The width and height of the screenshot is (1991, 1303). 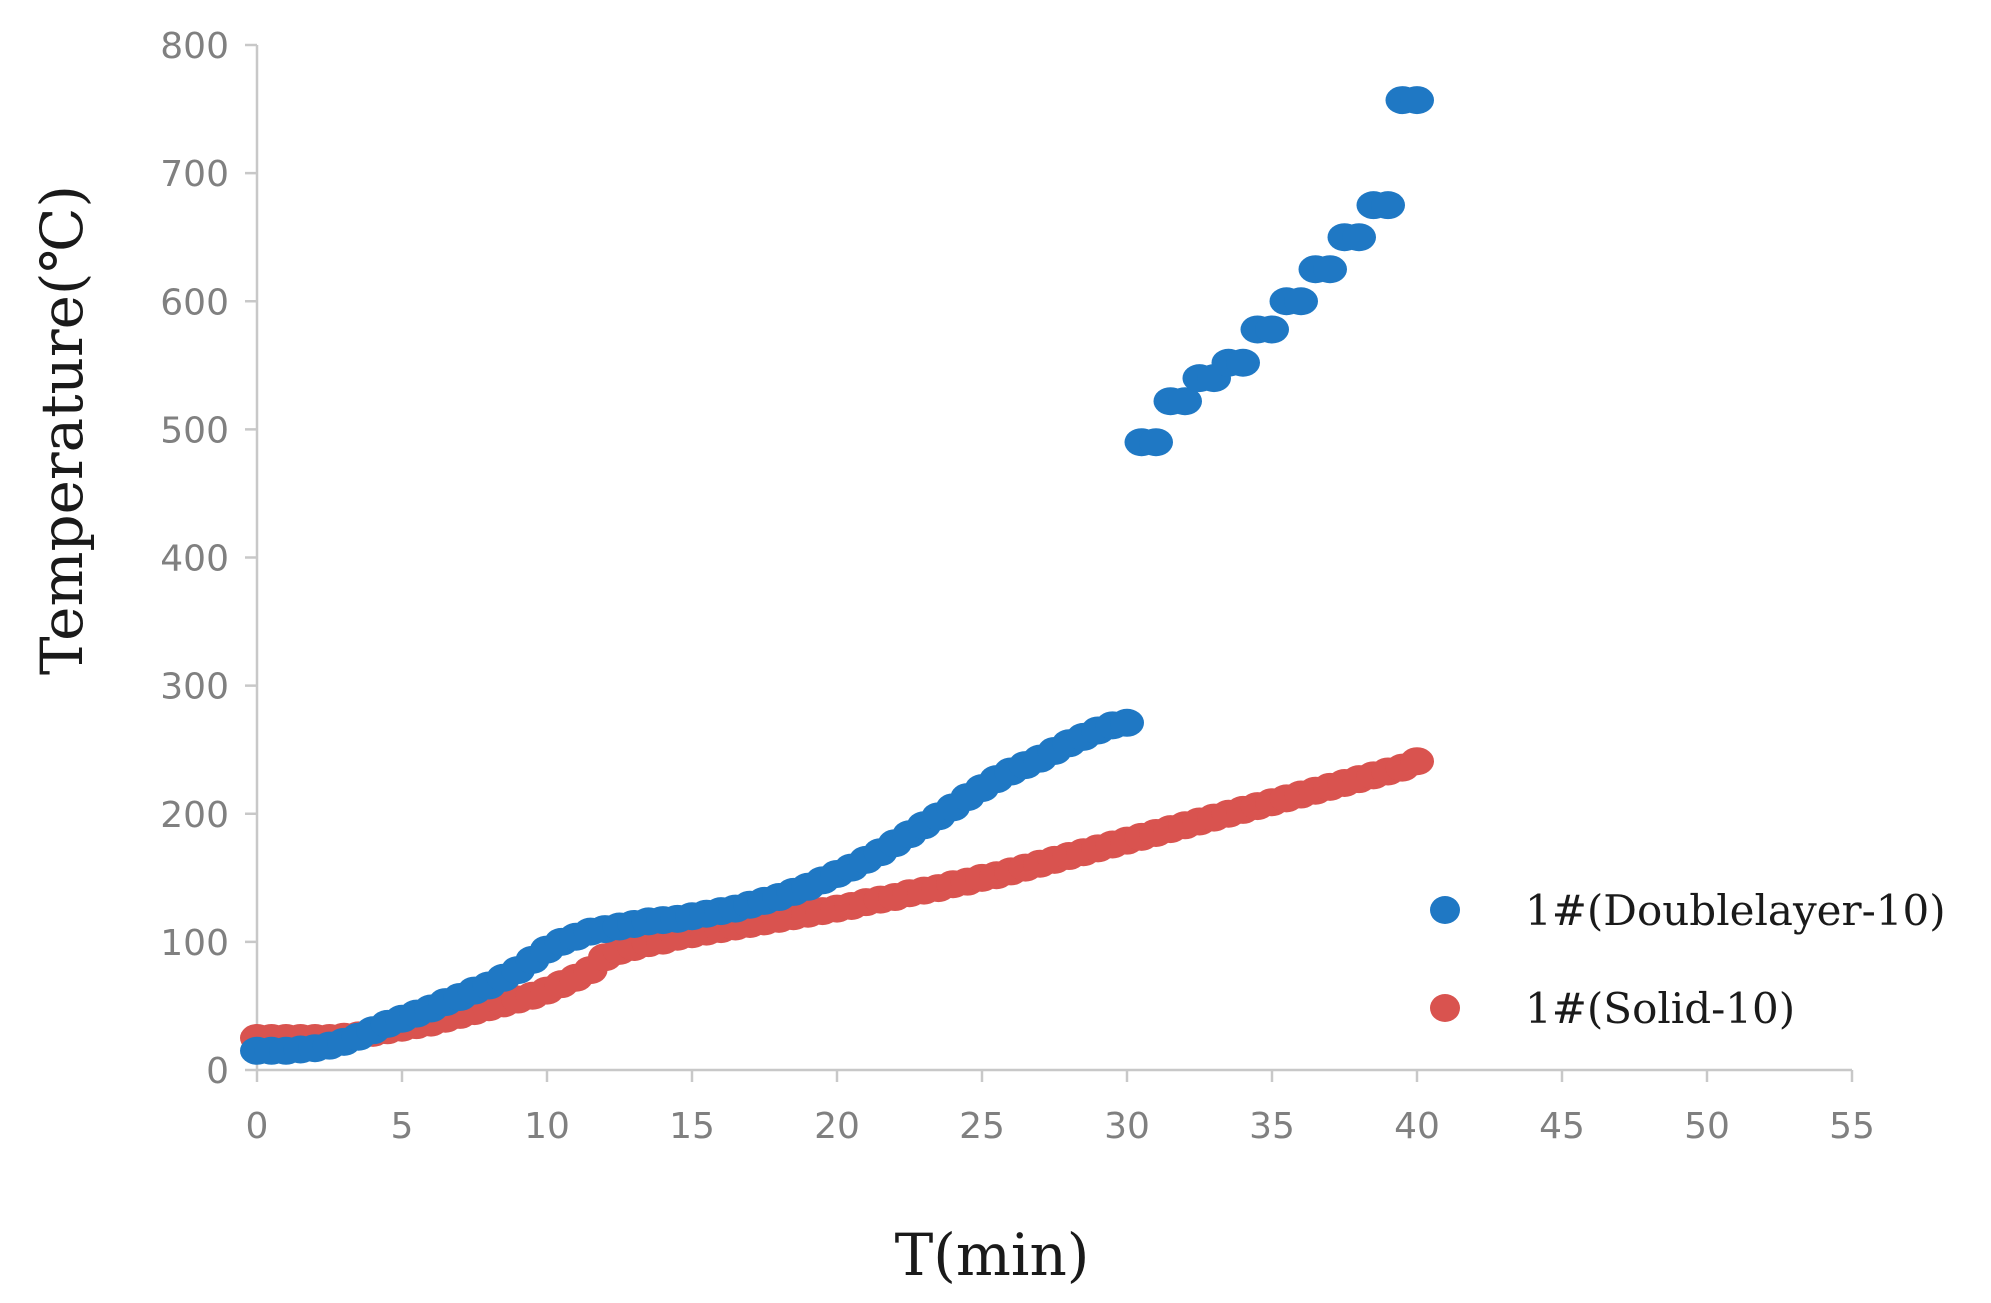 What do you see at coordinates (547, 1126) in the screenshot?
I see `x-tick-label: 10` at bounding box center [547, 1126].